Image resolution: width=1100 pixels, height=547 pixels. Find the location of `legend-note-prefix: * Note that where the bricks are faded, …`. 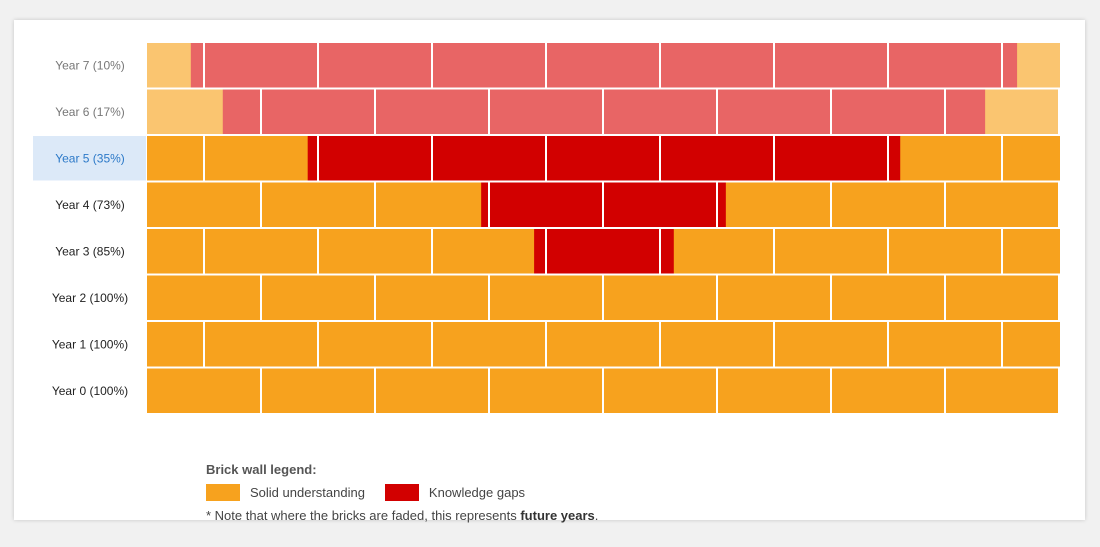

legend-note-prefix: * Note that where the bricks are faded, … is located at coordinates (363, 515).